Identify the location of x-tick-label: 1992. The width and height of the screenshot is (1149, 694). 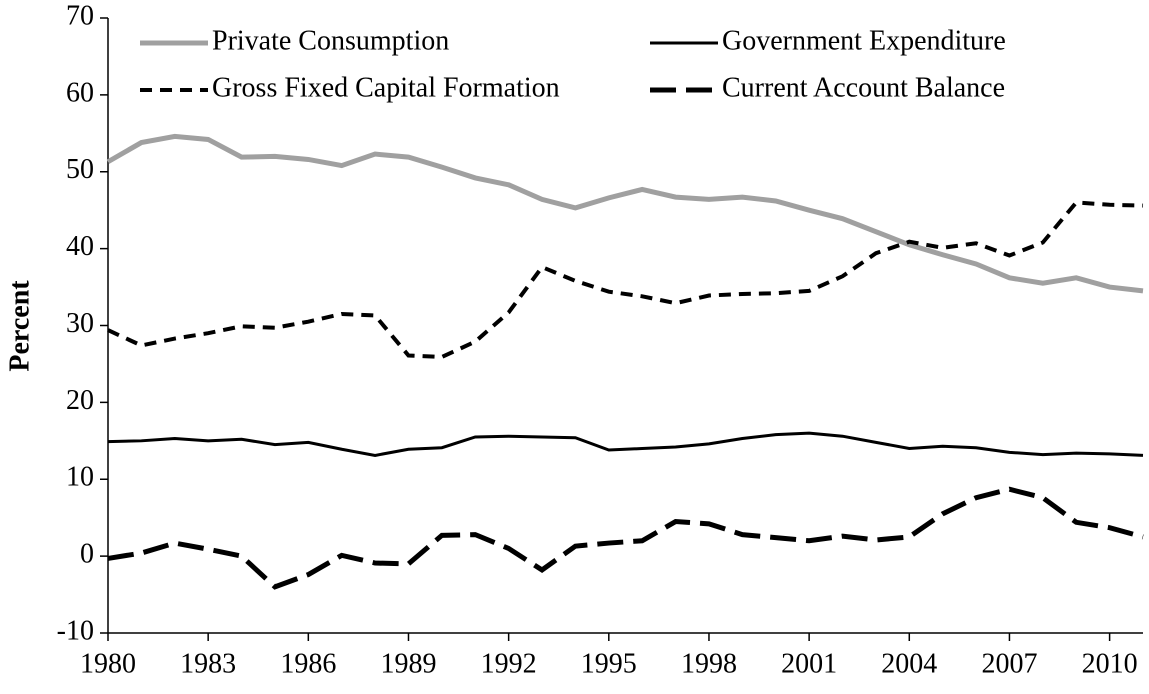
(509, 663).